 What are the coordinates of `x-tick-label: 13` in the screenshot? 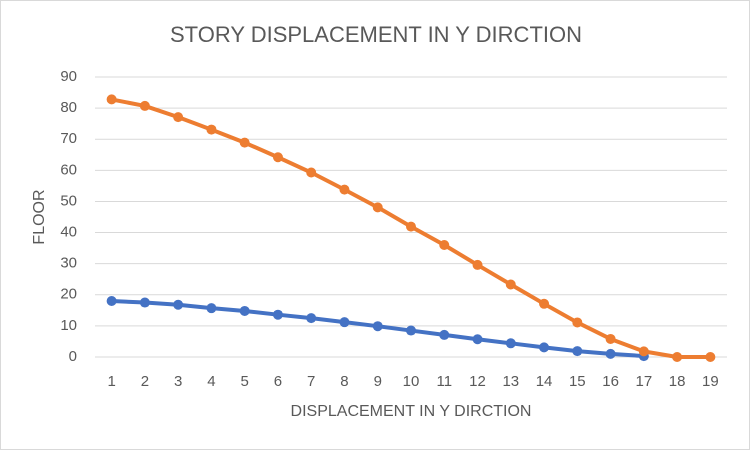 It's located at (510, 381).